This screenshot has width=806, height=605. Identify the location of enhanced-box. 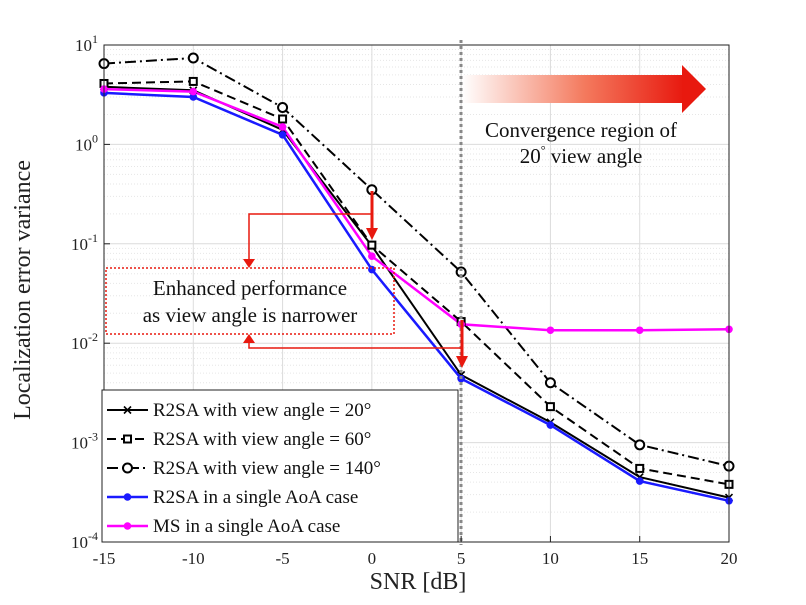
(250, 301).